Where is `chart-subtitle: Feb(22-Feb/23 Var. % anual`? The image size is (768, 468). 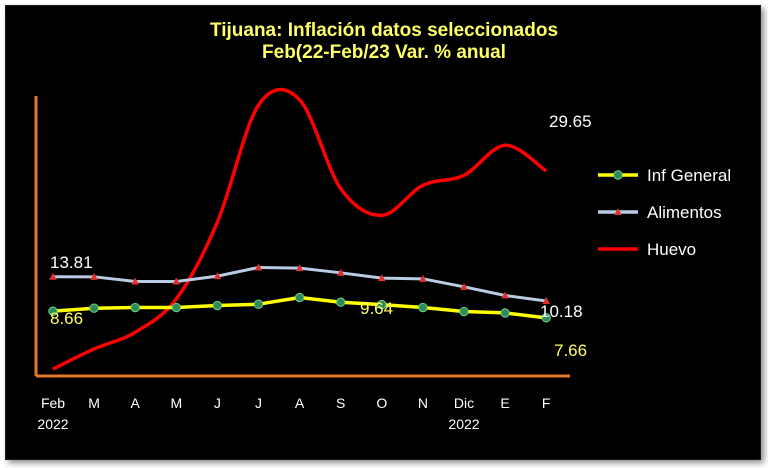
chart-subtitle: Feb(22-Feb/23 Var. % anual is located at coordinates (384, 52).